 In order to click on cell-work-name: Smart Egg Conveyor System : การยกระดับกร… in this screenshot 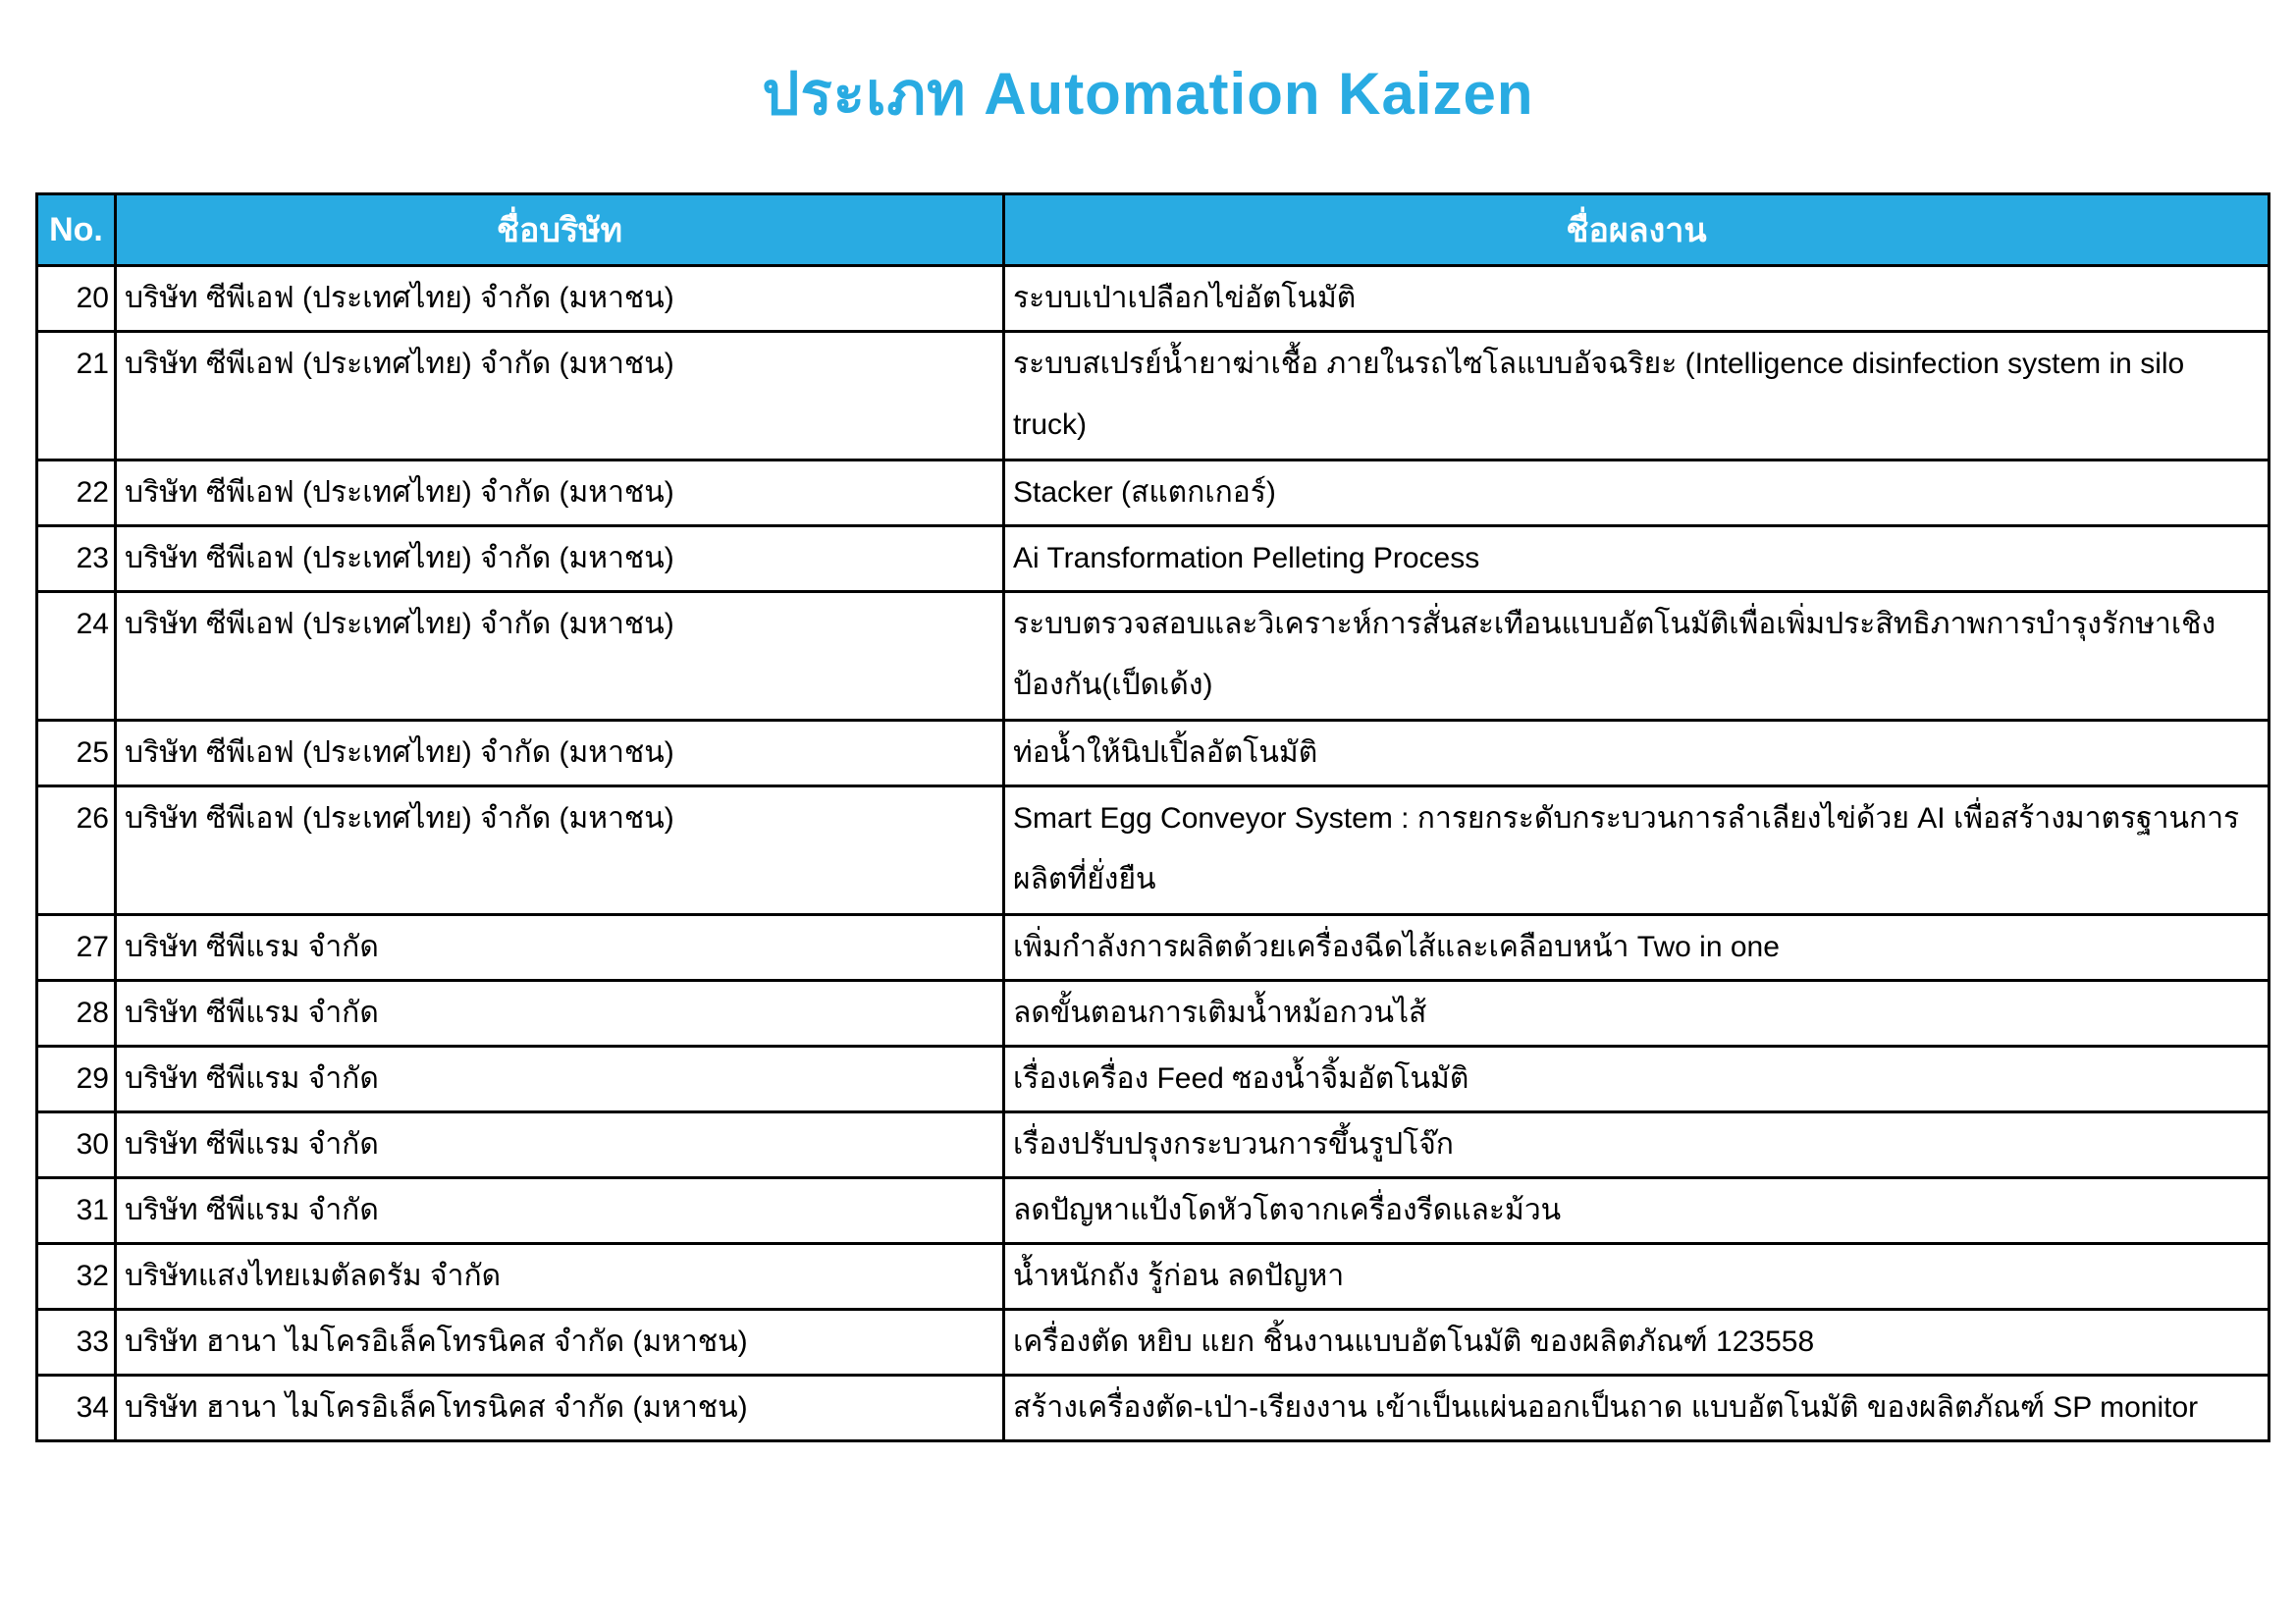, I will do `click(1636, 850)`.